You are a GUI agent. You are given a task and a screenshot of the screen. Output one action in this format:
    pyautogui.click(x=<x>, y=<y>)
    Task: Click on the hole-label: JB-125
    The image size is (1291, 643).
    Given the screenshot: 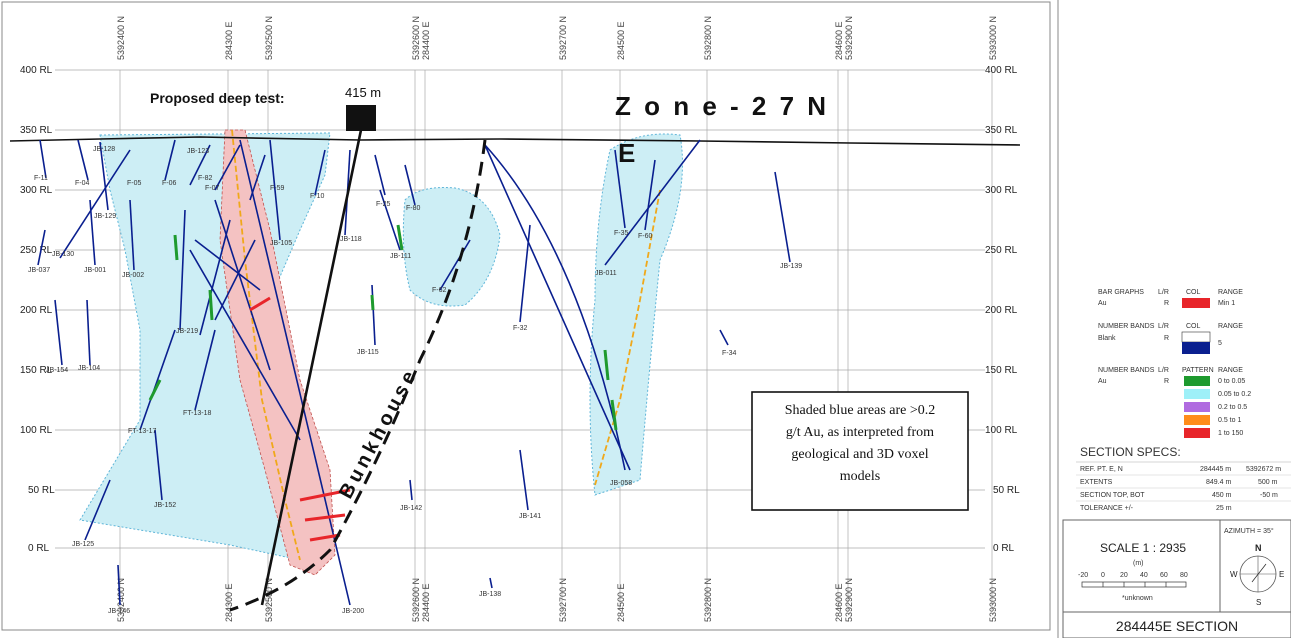 What is the action you would take?
    pyautogui.click(x=83, y=544)
    